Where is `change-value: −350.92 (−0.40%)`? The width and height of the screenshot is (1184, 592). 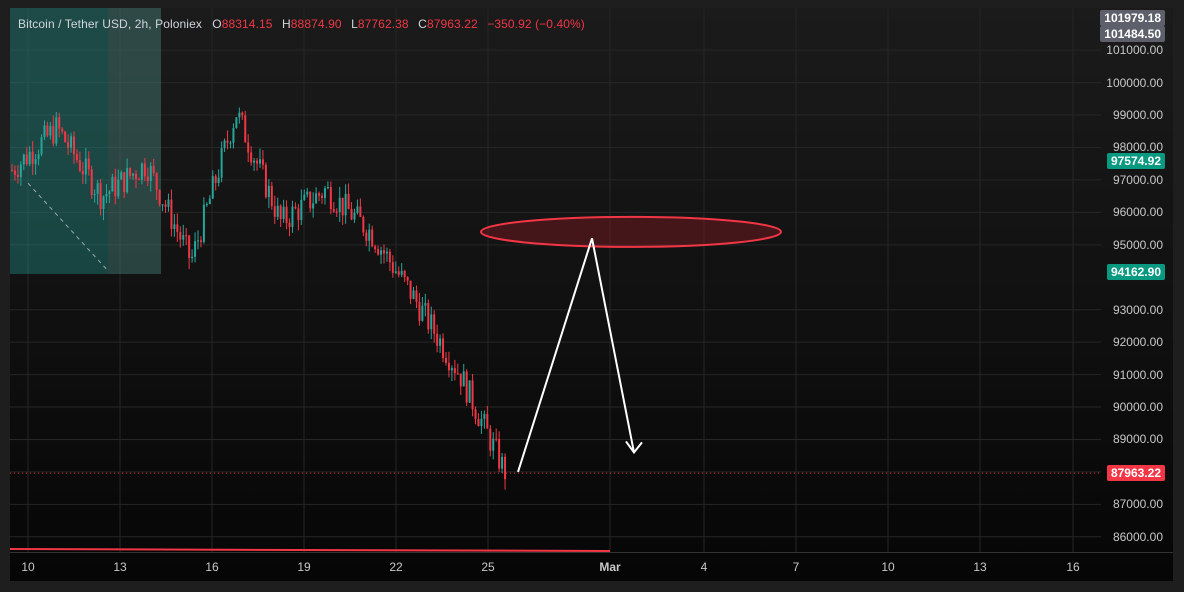
change-value: −350.92 (−0.40%) is located at coordinates (536, 24).